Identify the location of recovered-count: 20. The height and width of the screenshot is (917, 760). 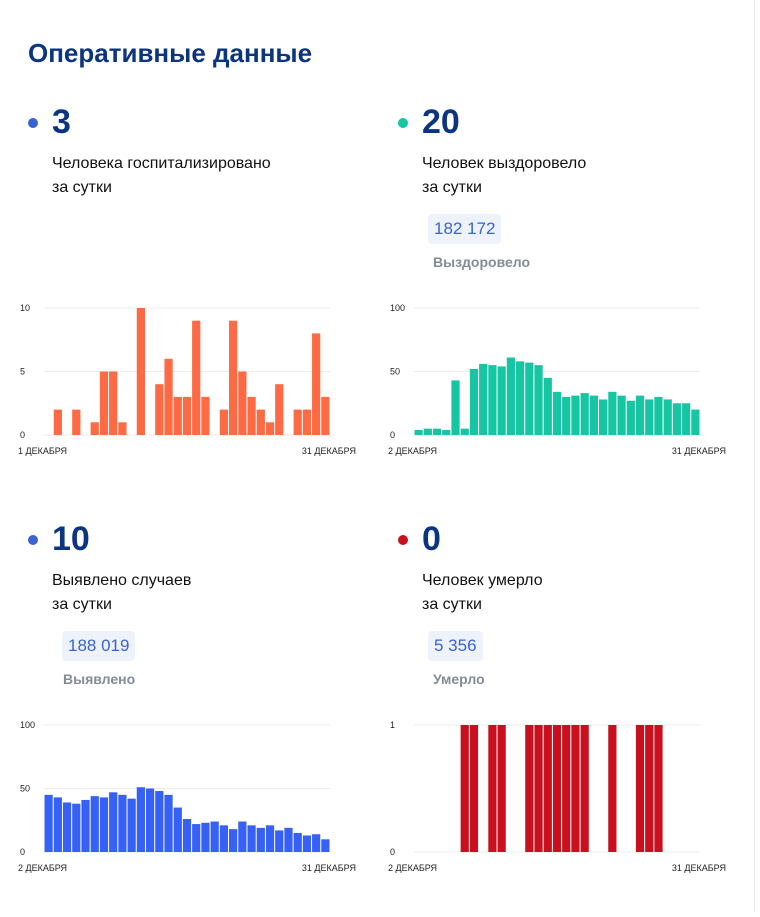
(441, 122).